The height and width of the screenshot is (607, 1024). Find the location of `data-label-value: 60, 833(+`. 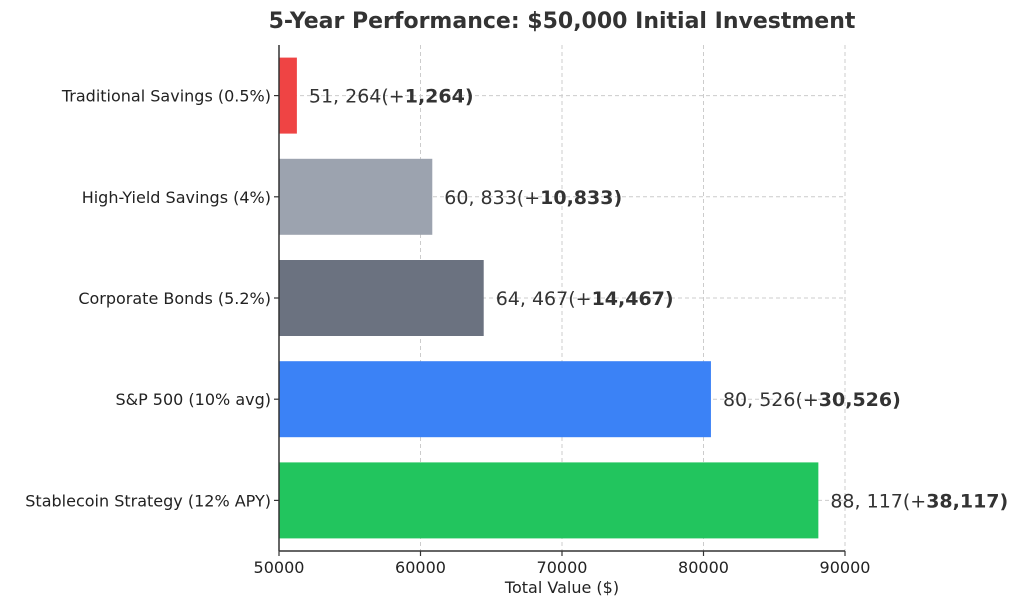

data-label-value: 60, 833(+ is located at coordinates (492, 198).